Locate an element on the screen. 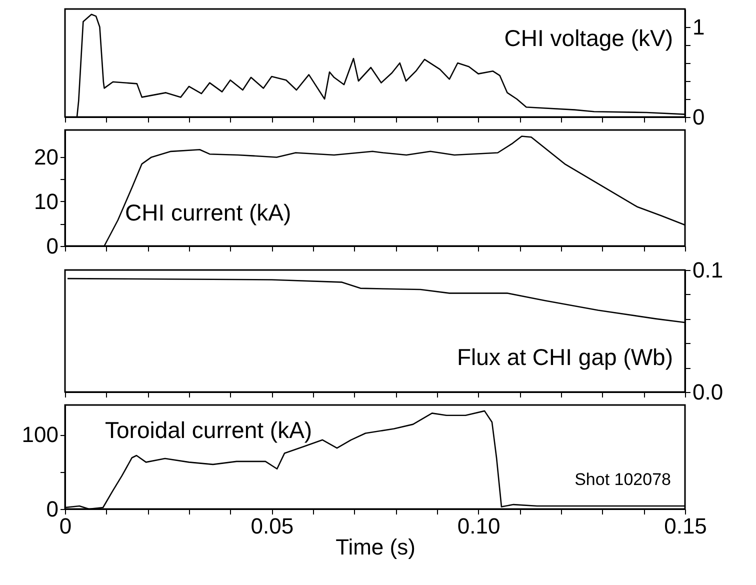 The height and width of the screenshot is (585, 756). annotation: Shot 102078 is located at coordinates (622, 479).